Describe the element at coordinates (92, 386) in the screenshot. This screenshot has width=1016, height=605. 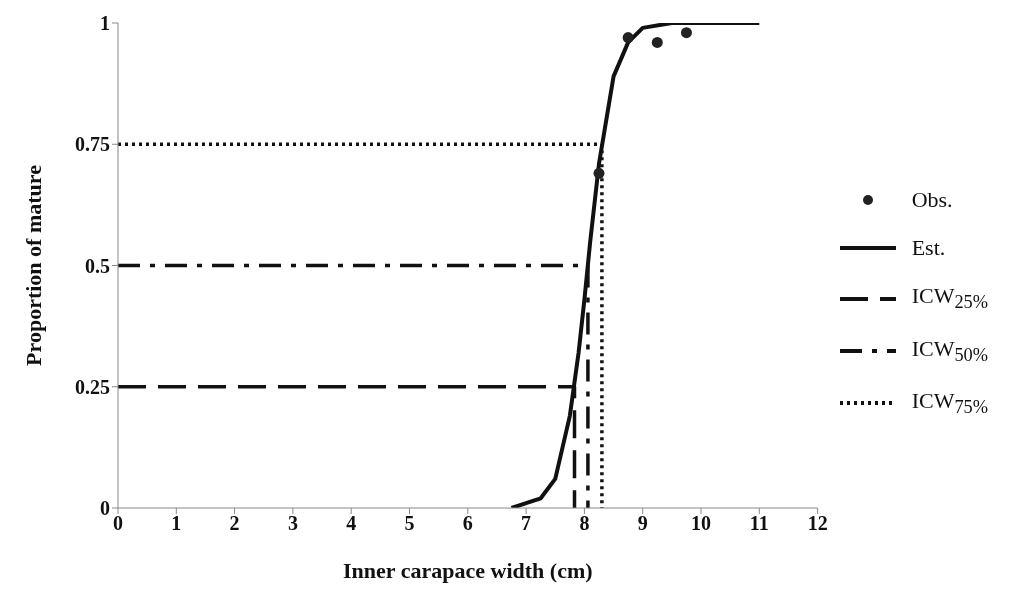
I see `y-tick-label: 0.25` at that location.